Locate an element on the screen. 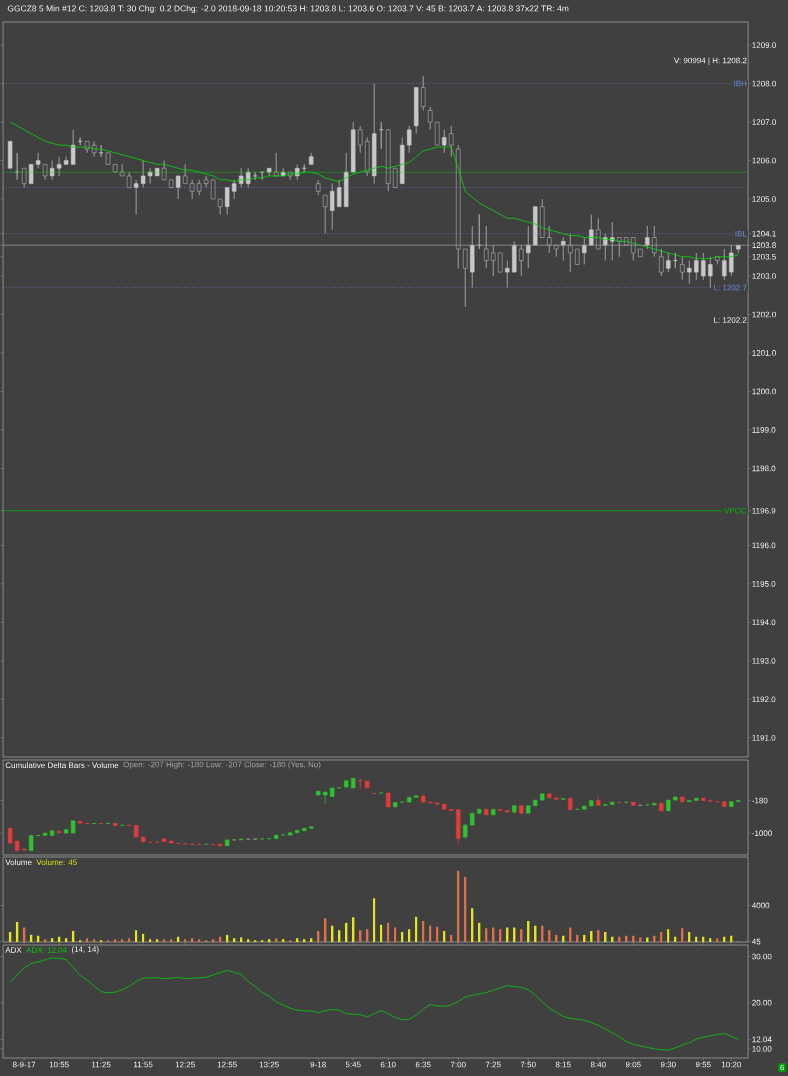 The width and height of the screenshot is (788, 1076). chart-subtitle: ADX: 12.04 is located at coordinates (46, 950).